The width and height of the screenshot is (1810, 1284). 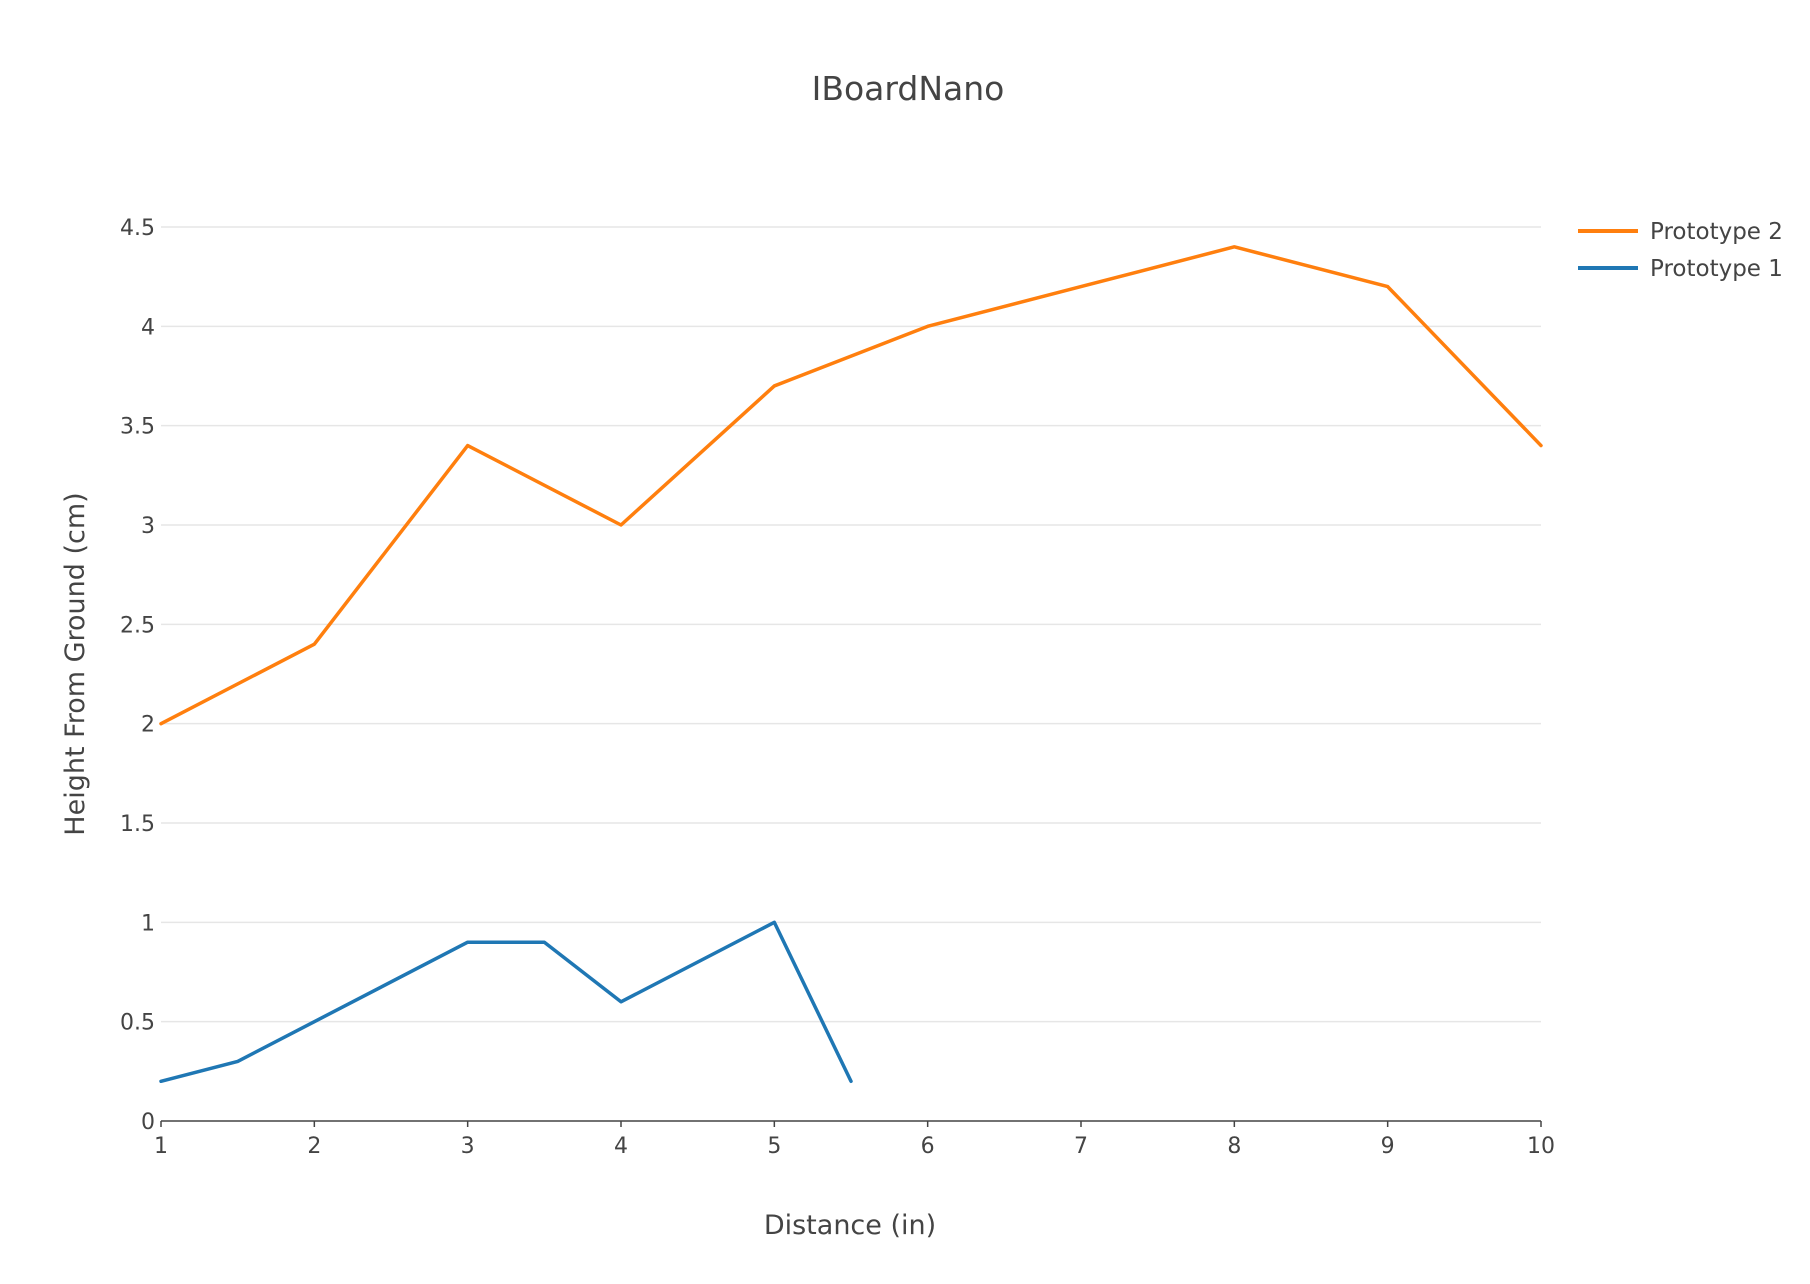 What do you see at coordinates (851, 1123) in the screenshot?
I see `axes` at bounding box center [851, 1123].